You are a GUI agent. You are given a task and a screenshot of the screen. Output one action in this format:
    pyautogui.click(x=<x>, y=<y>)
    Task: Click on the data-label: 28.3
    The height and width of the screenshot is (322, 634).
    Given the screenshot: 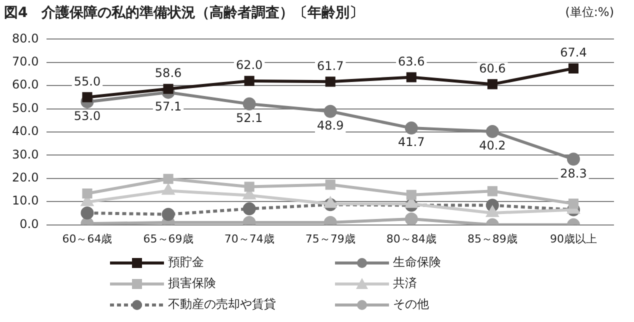 What is the action you would take?
    pyautogui.click(x=573, y=173)
    